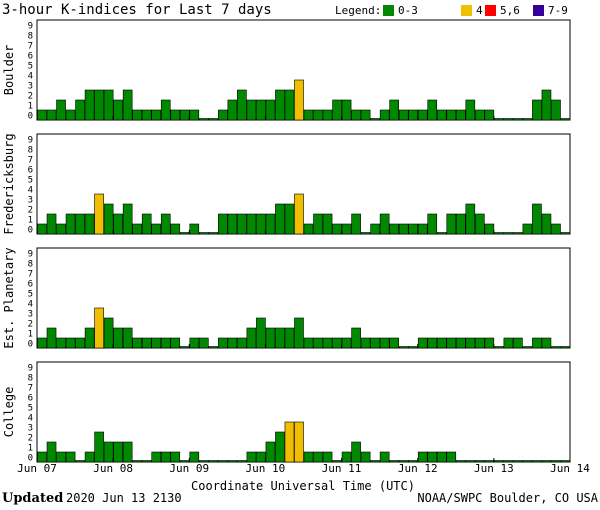  What do you see at coordinates (418, 468) in the screenshot?
I see `x-tick-label: Jun 12` at bounding box center [418, 468].